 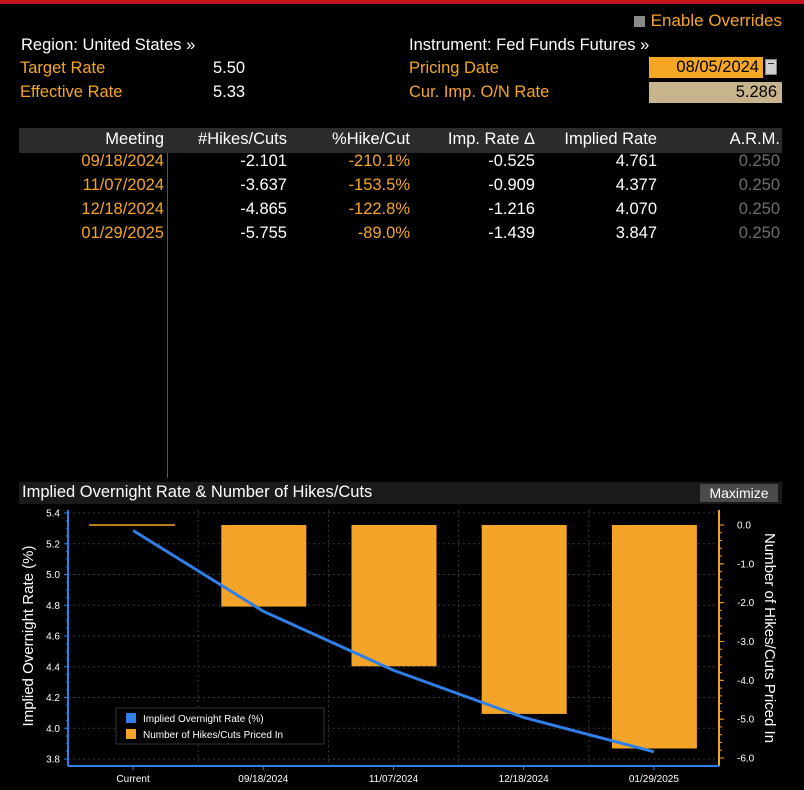 I want to click on col-meeting: Meeting, so click(x=134, y=139).